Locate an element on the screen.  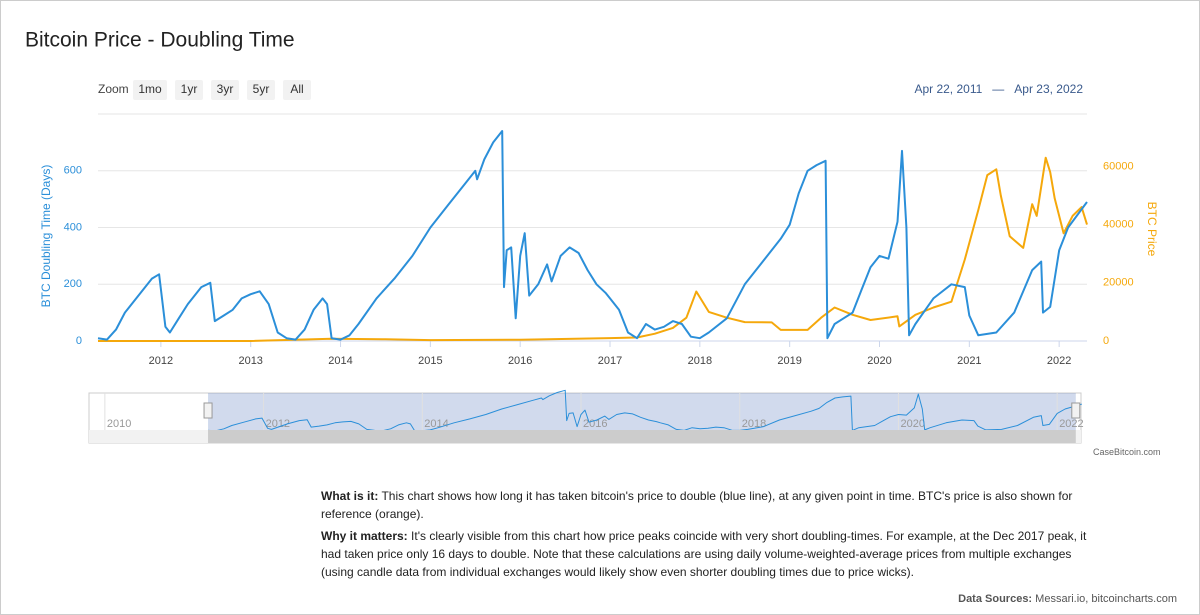
range-sep: — is located at coordinates (998, 89).